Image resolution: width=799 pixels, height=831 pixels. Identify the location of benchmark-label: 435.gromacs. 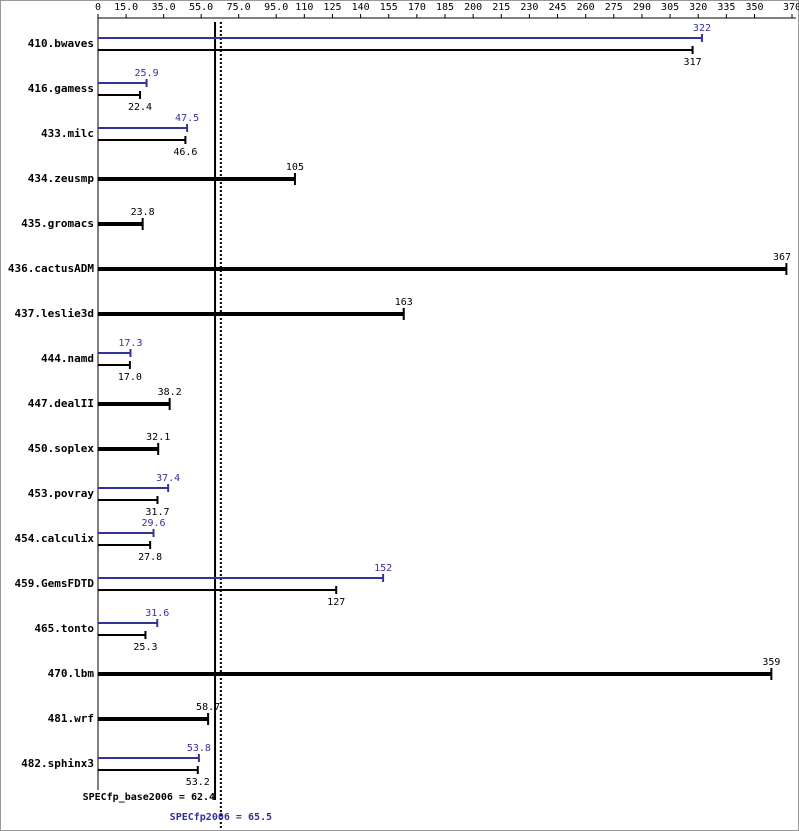
(57, 223).